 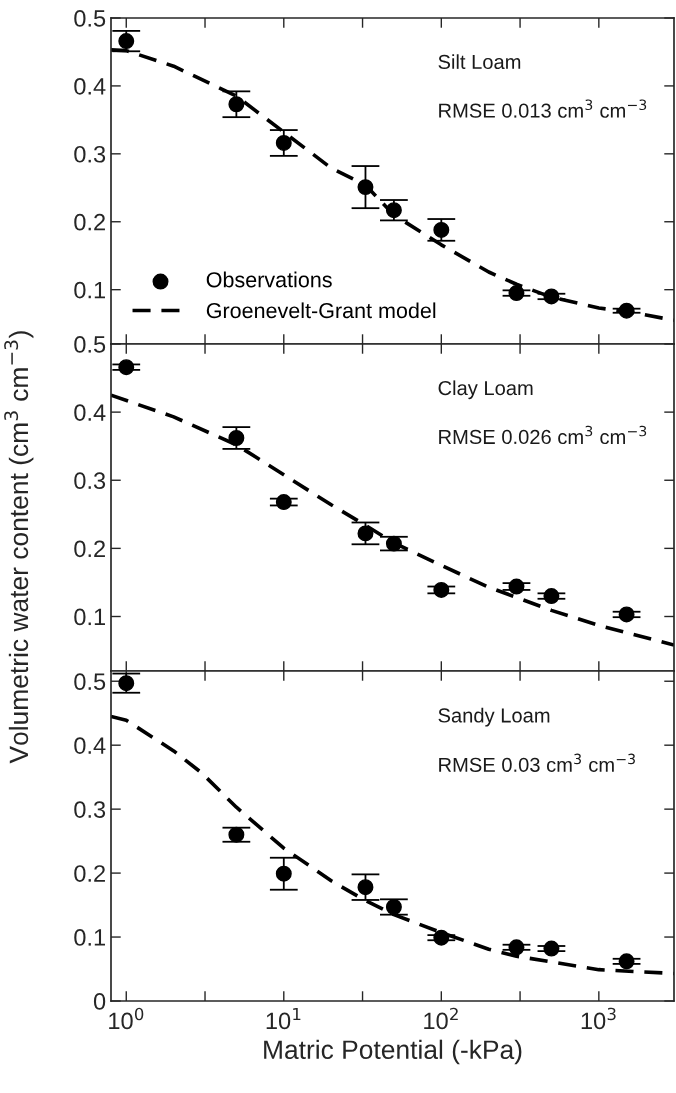 I want to click on x-axis-title: Matric Potential (-kPa), so click(x=393, y=1052).